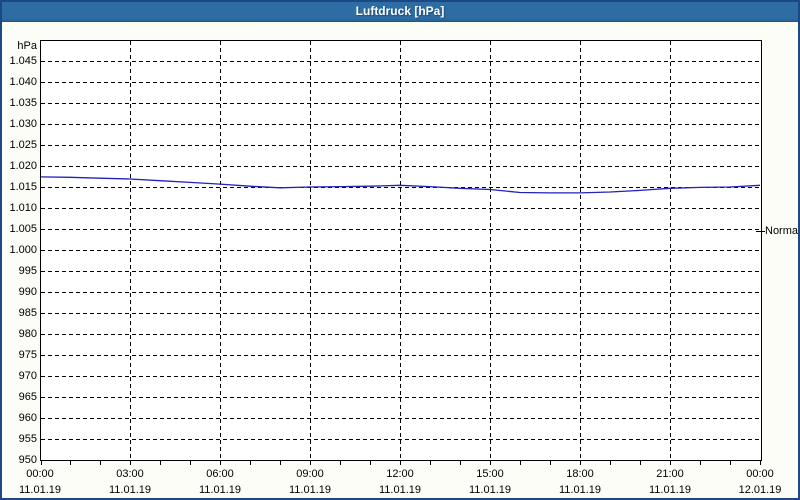 The height and width of the screenshot is (500, 800). I want to click on y-tick-label: 980, so click(27, 334).